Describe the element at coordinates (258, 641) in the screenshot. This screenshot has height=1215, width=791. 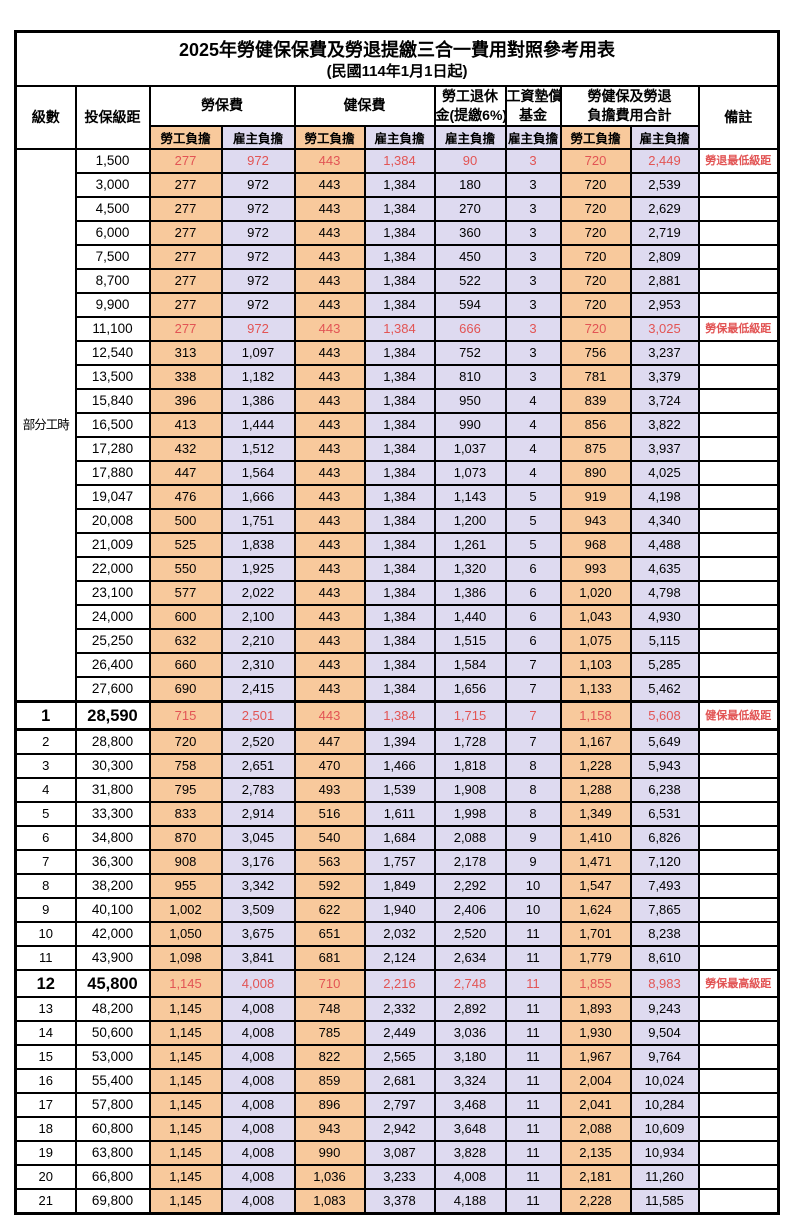
I see `labor-employer-cell: 2,210` at that location.